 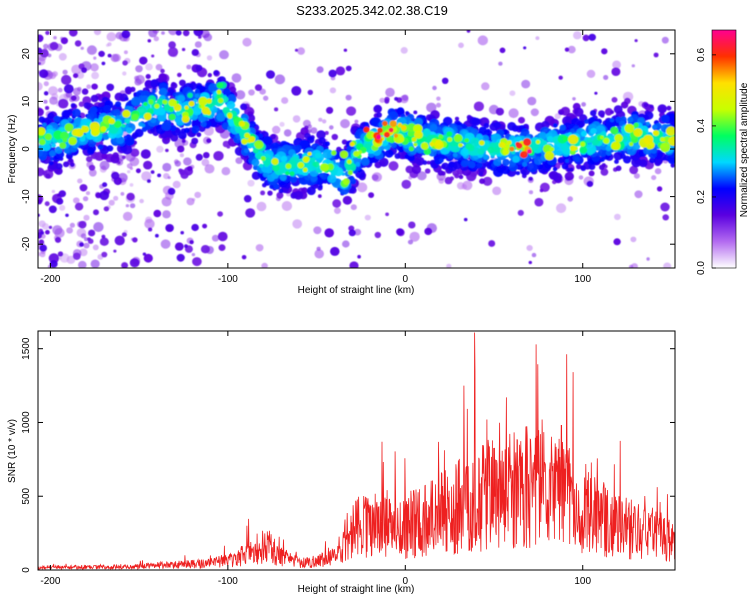 I want to click on y-tick-label: 0, so click(x=26, y=570).